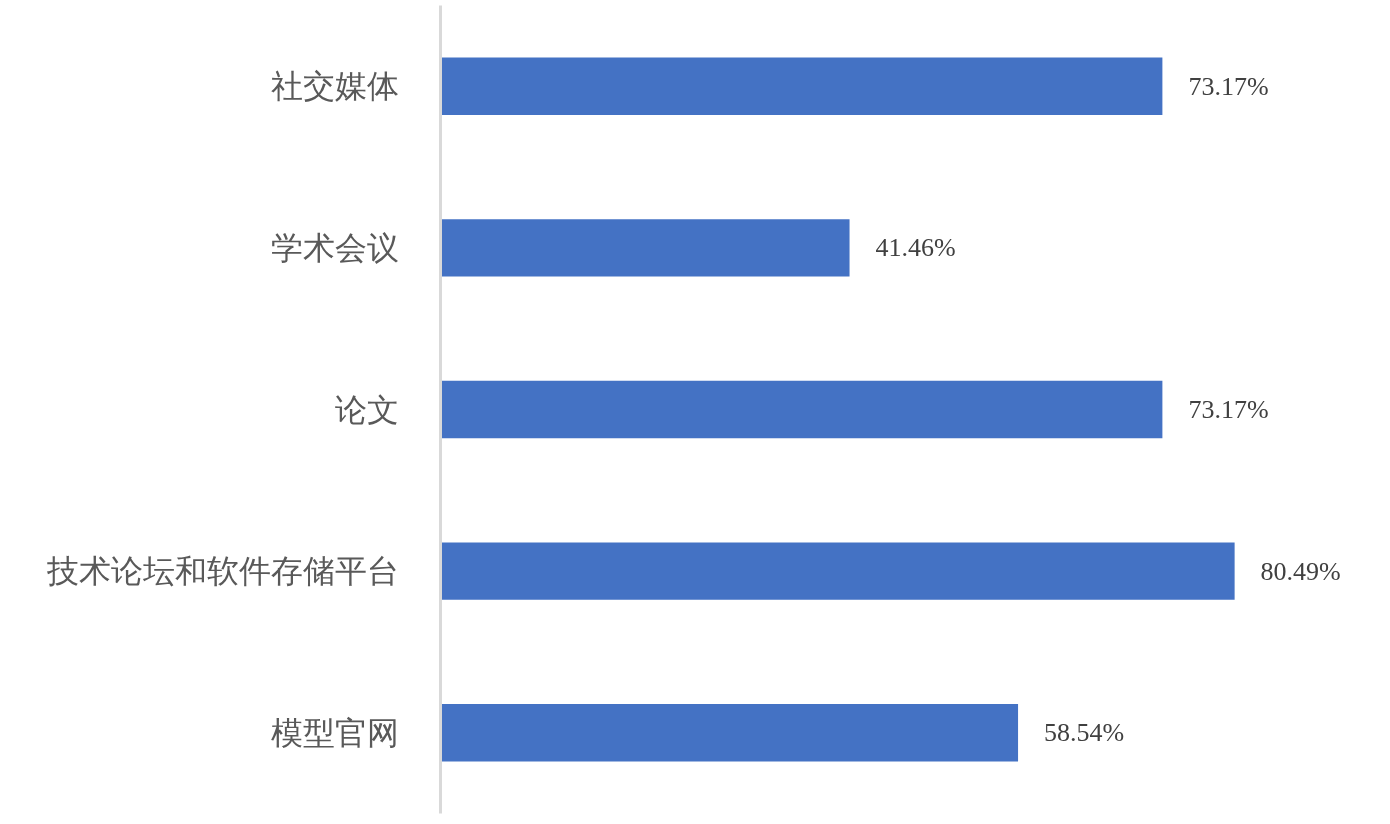 The image size is (1390, 824). Describe the element at coordinates (222, 571) in the screenshot. I see `y-tick-label: 技术论坛和软件存储平台` at that location.